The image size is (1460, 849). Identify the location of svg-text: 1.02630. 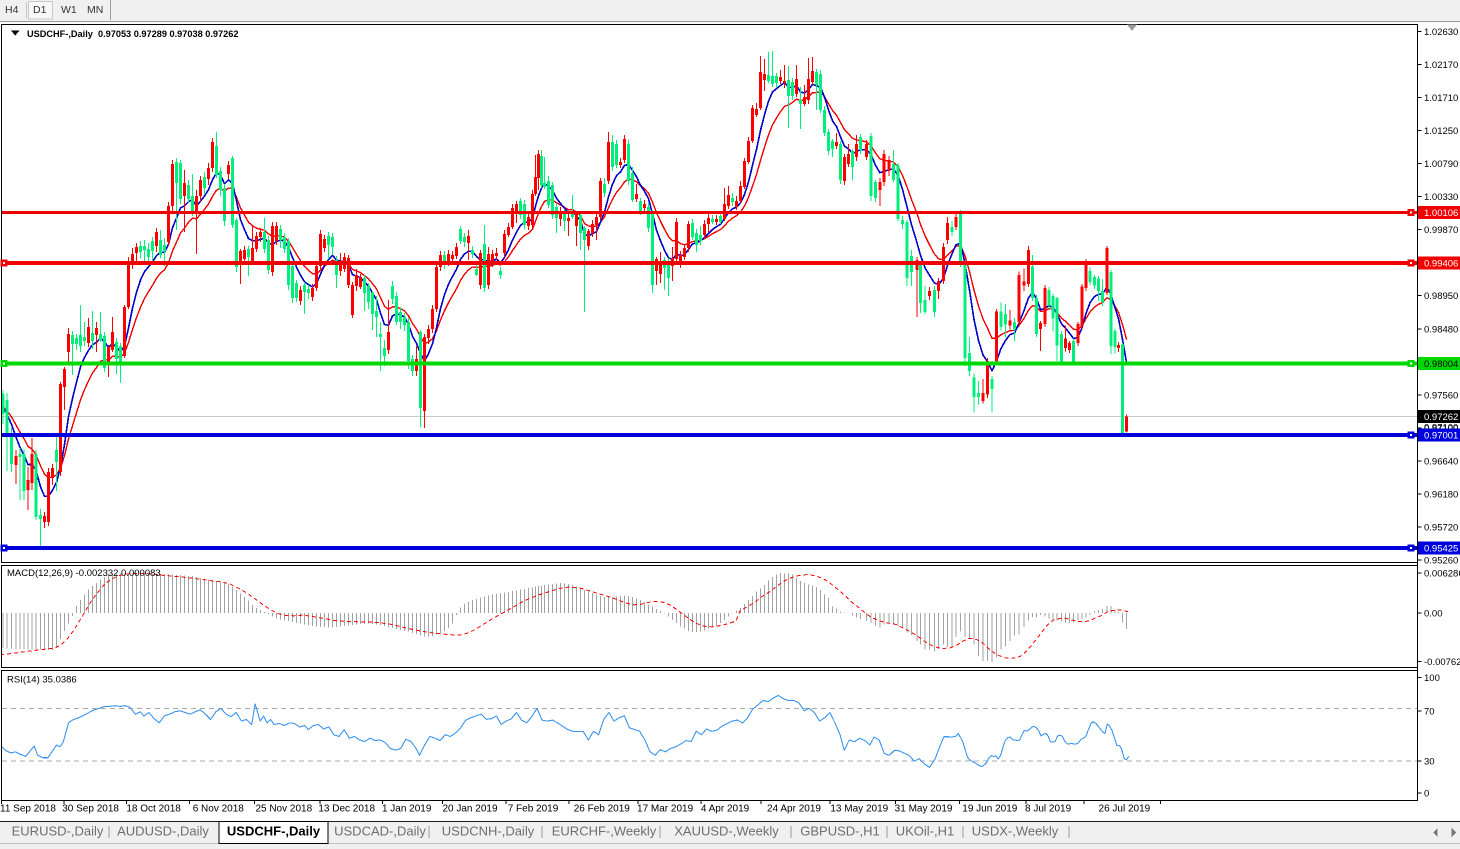
(1441, 32).